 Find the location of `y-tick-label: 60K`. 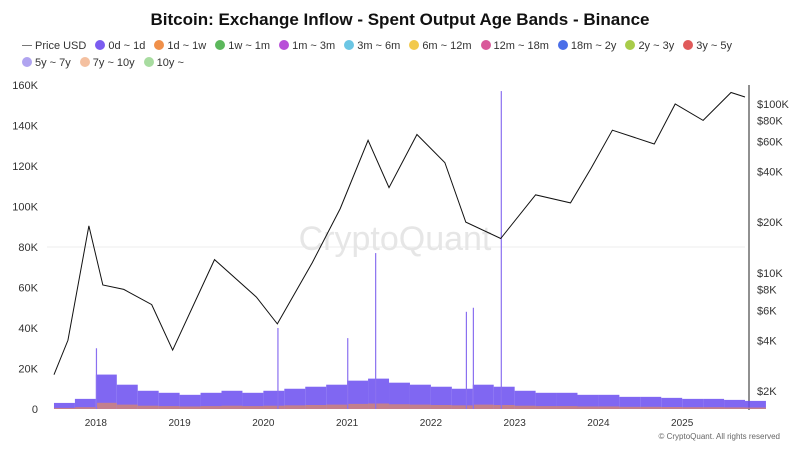

y-tick-label: 60K is located at coordinates (28, 289).